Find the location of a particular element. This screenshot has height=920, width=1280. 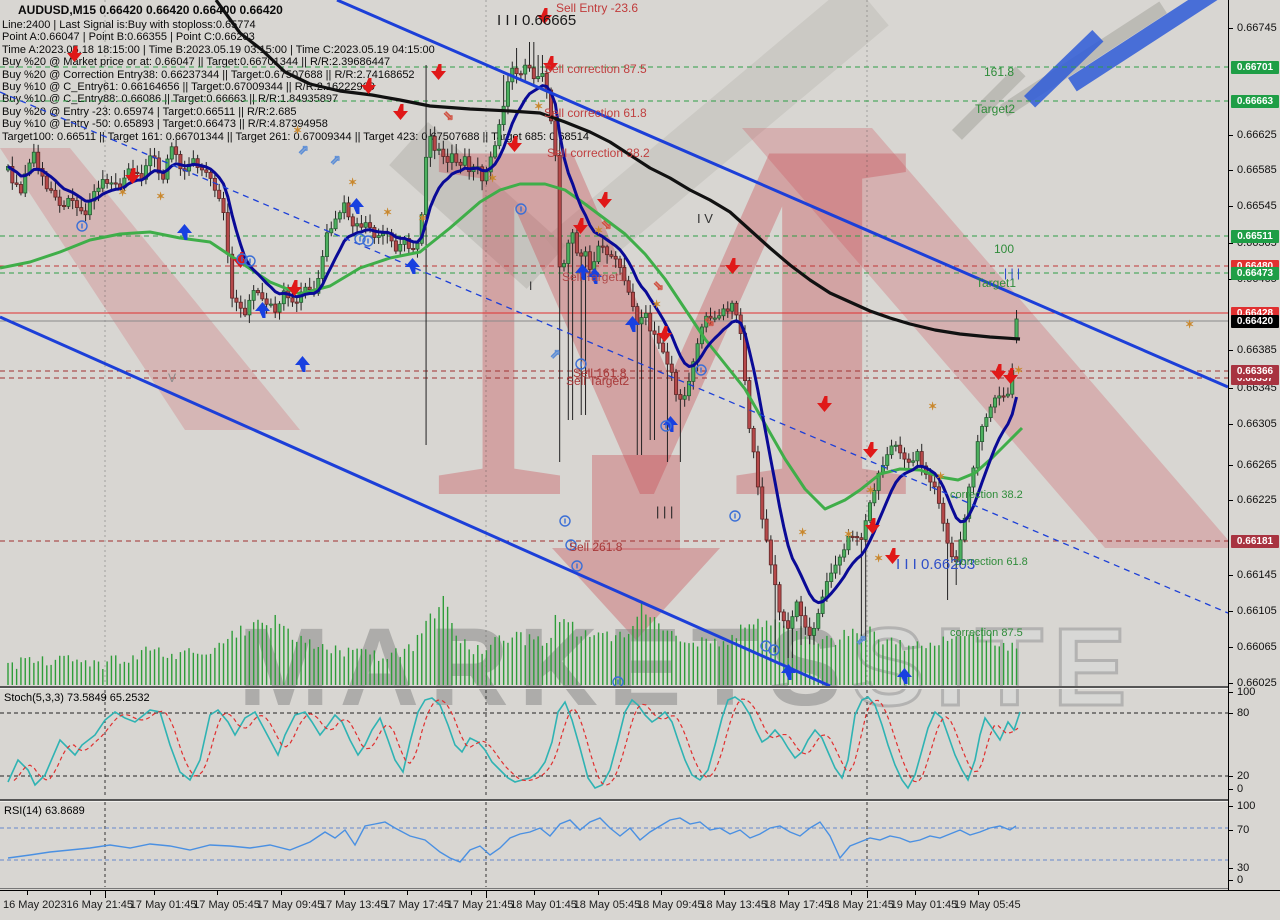

price-label: 0.66345 is located at coordinates (1257, 388).